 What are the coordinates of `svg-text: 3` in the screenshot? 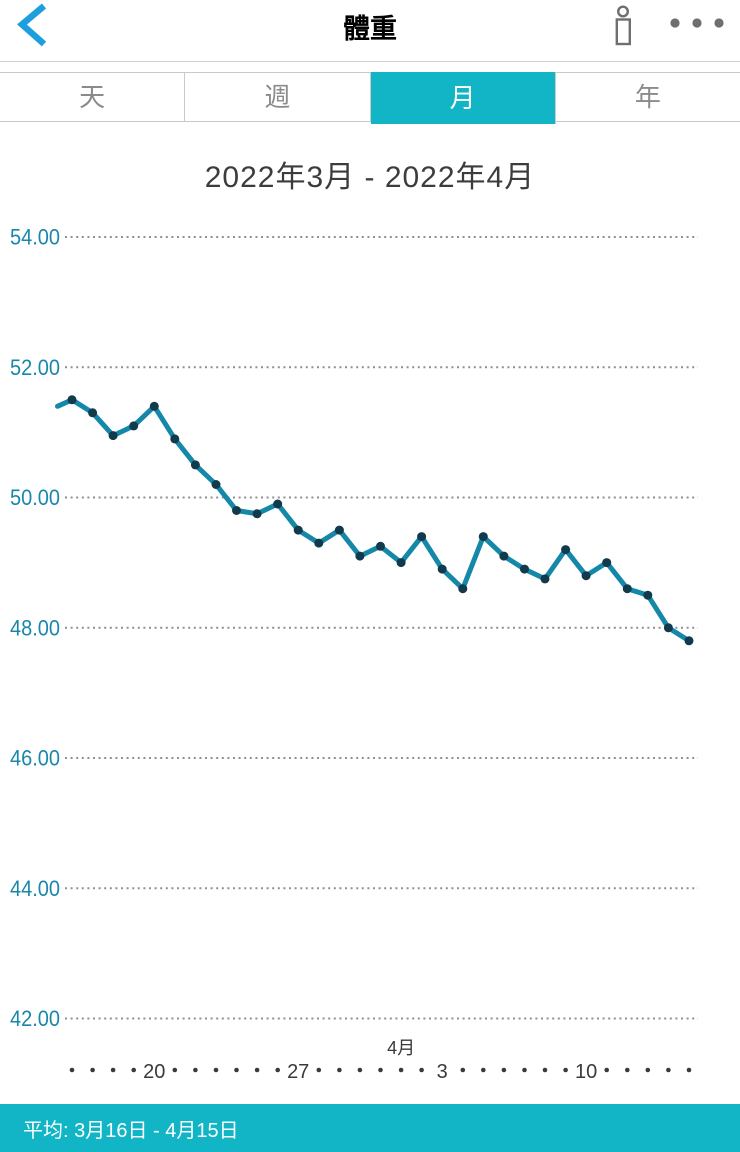 It's located at (442, 1072).